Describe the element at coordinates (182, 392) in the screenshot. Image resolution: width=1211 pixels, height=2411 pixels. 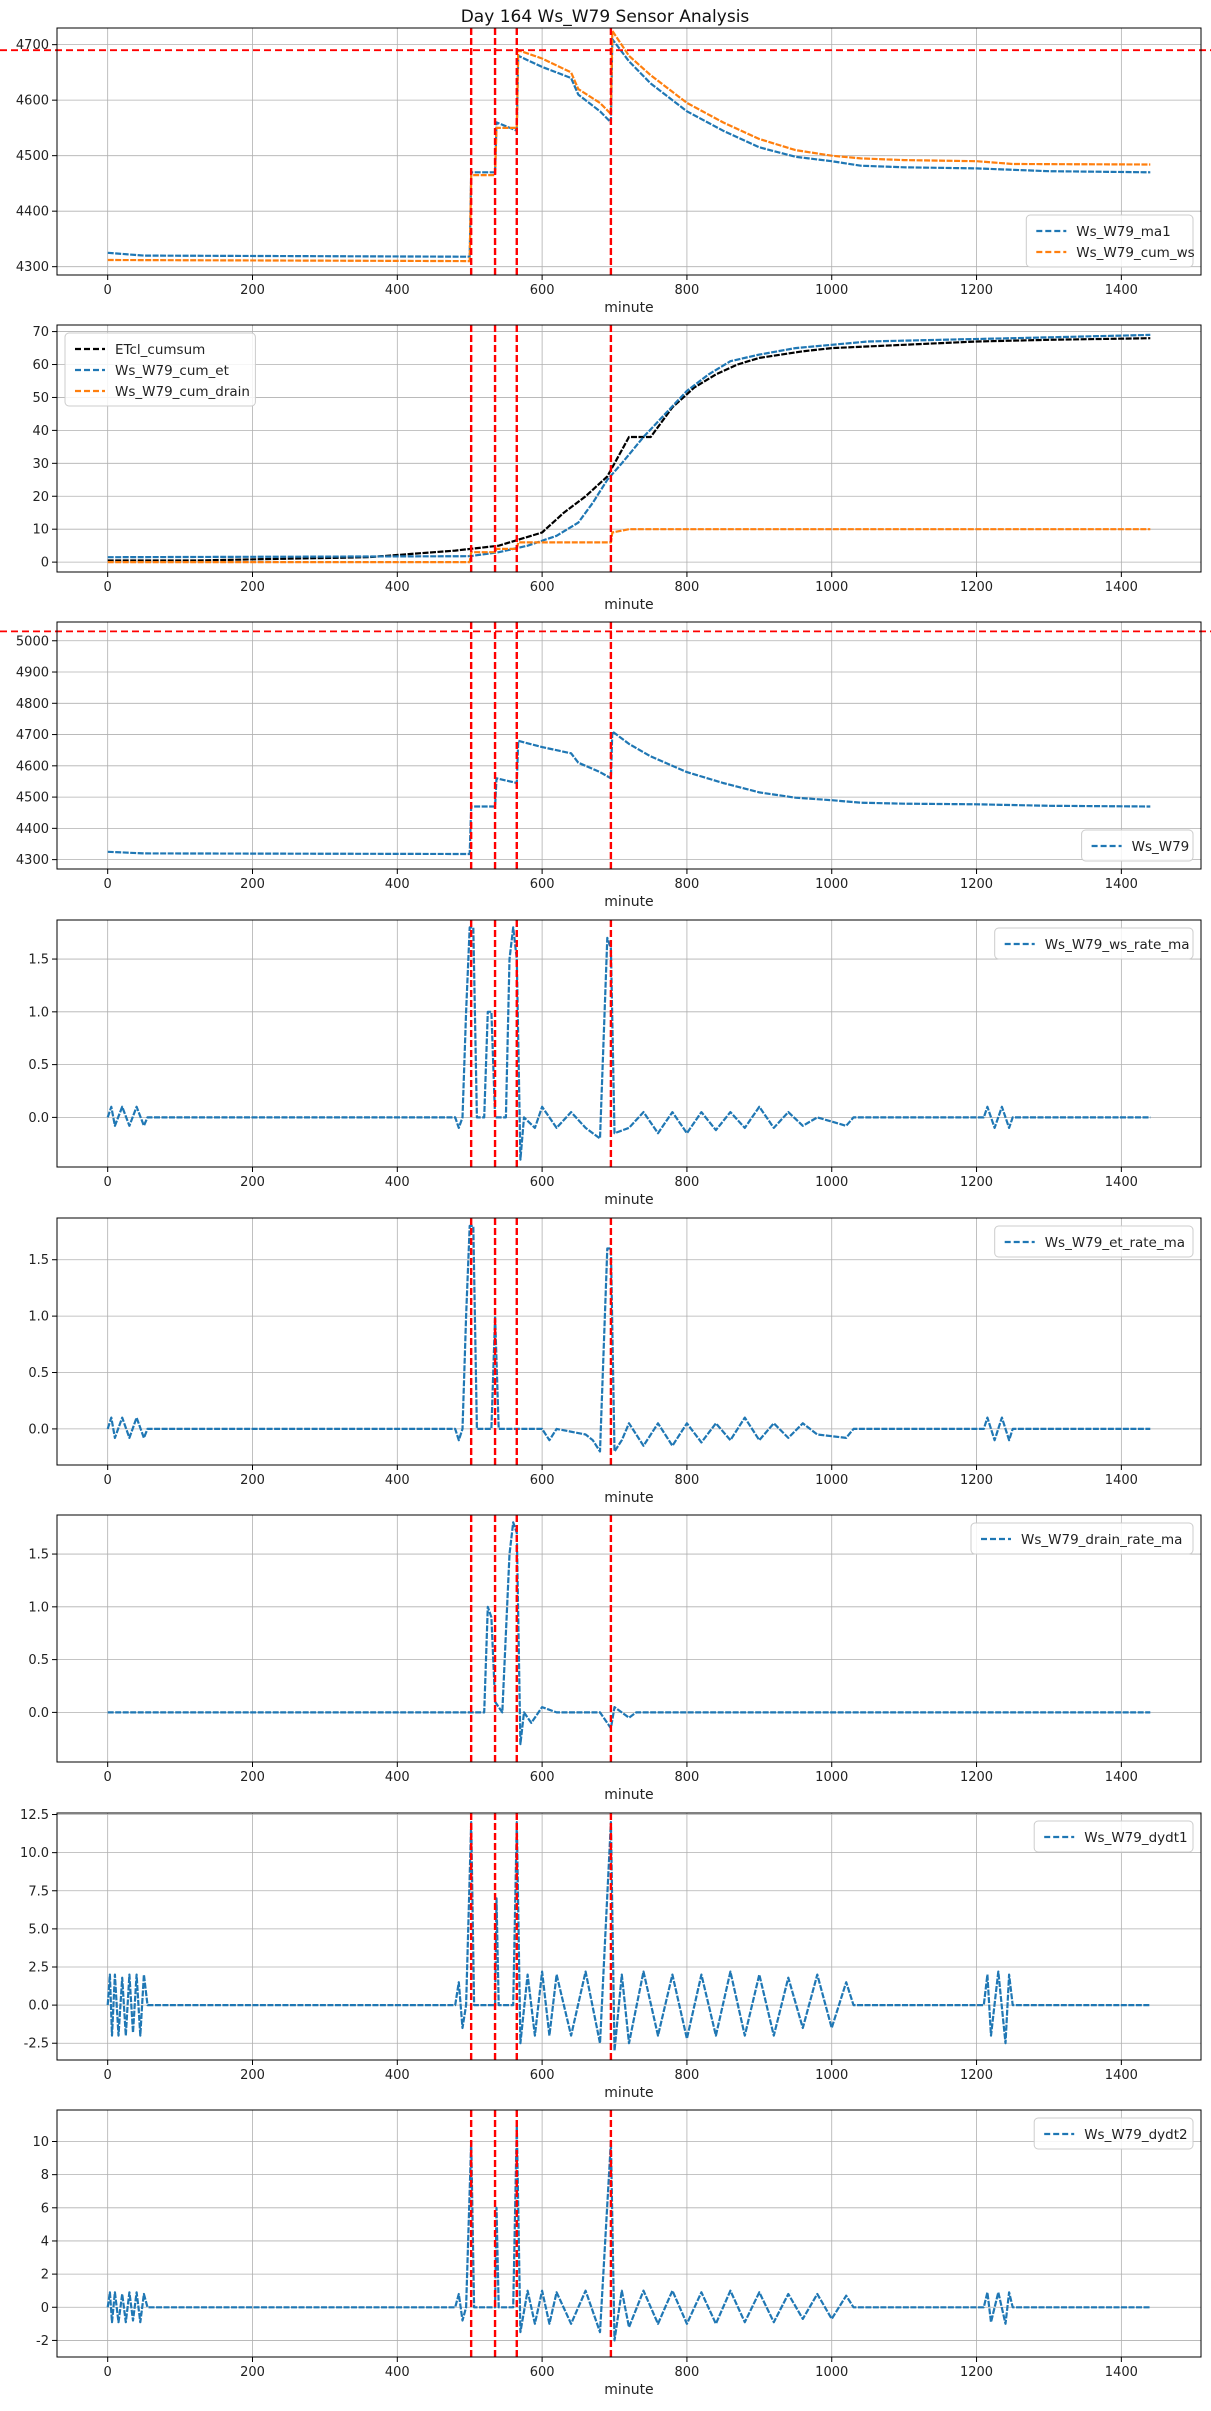
I see `legend-label: Ws_W79_cum_drain` at that location.